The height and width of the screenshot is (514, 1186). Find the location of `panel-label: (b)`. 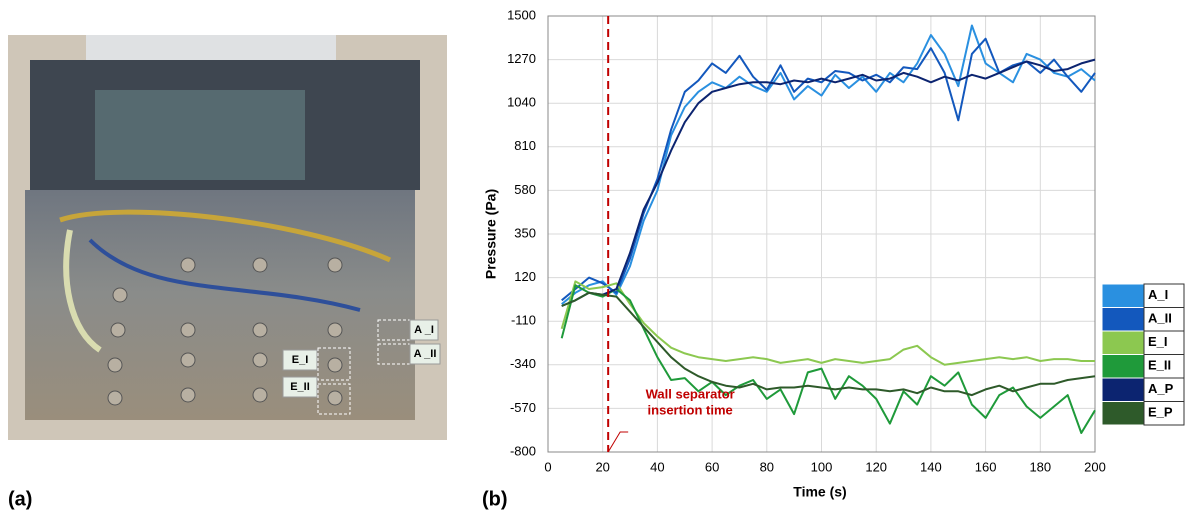

panel-label: (b) is located at coordinates (495, 499).